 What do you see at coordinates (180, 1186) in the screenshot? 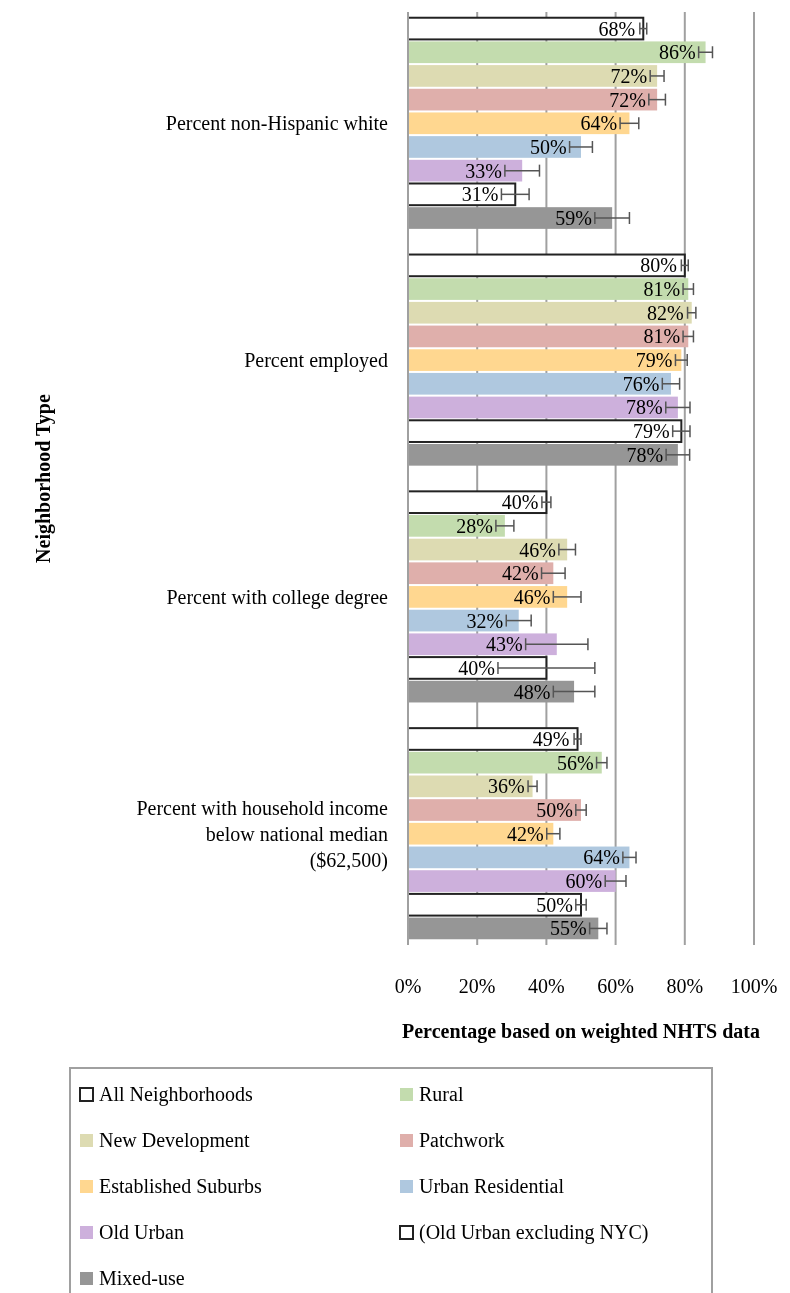
I see `legend-label: Established Suburbs` at bounding box center [180, 1186].